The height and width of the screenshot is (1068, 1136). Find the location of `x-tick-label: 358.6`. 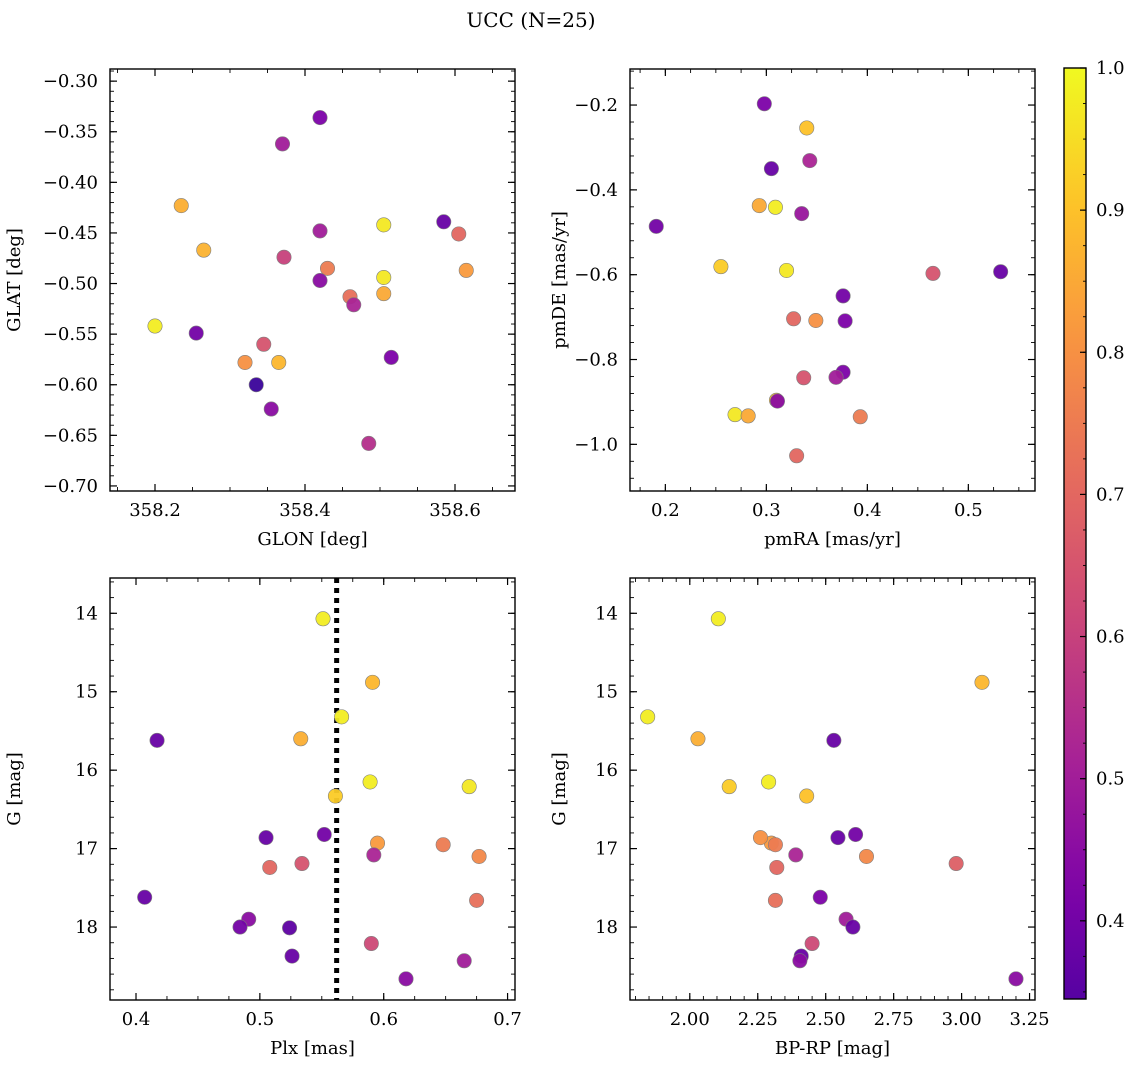

x-tick-label: 358.6 is located at coordinates (455, 510).